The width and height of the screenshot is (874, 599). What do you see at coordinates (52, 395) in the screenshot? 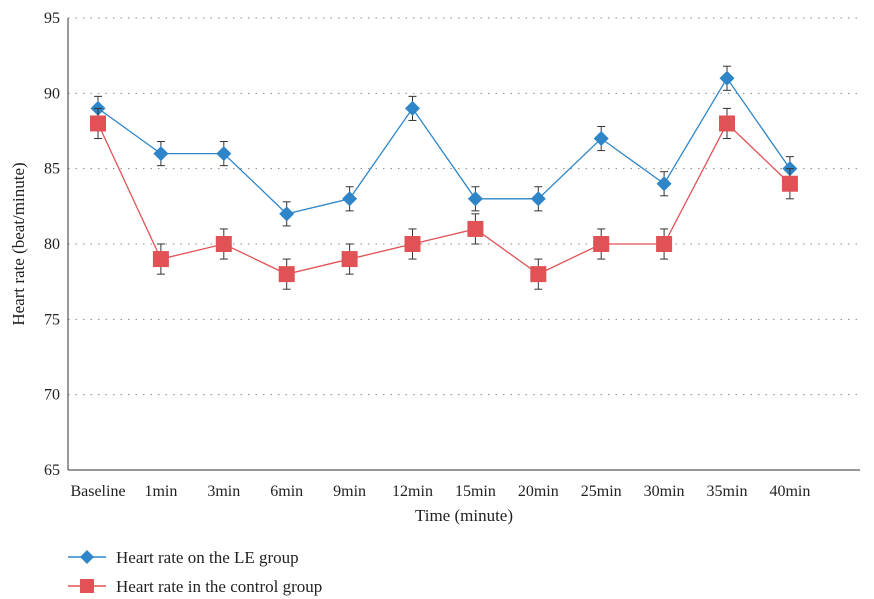
I see `y-tick-label: 70` at bounding box center [52, 395].